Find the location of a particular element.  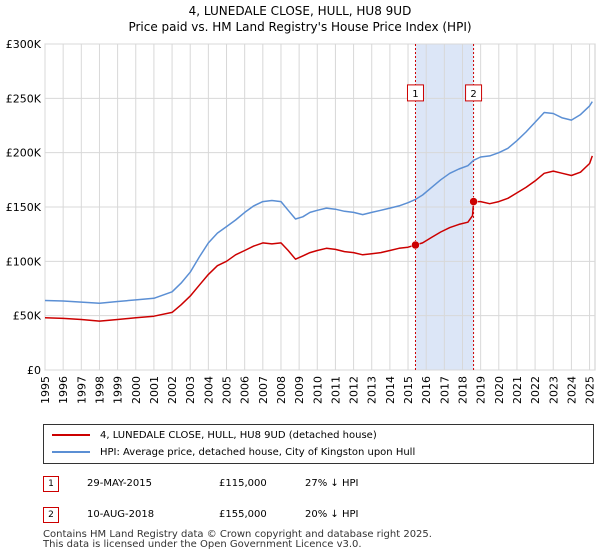

x-tick-label: 1996 is located at coordinates (63, 390).